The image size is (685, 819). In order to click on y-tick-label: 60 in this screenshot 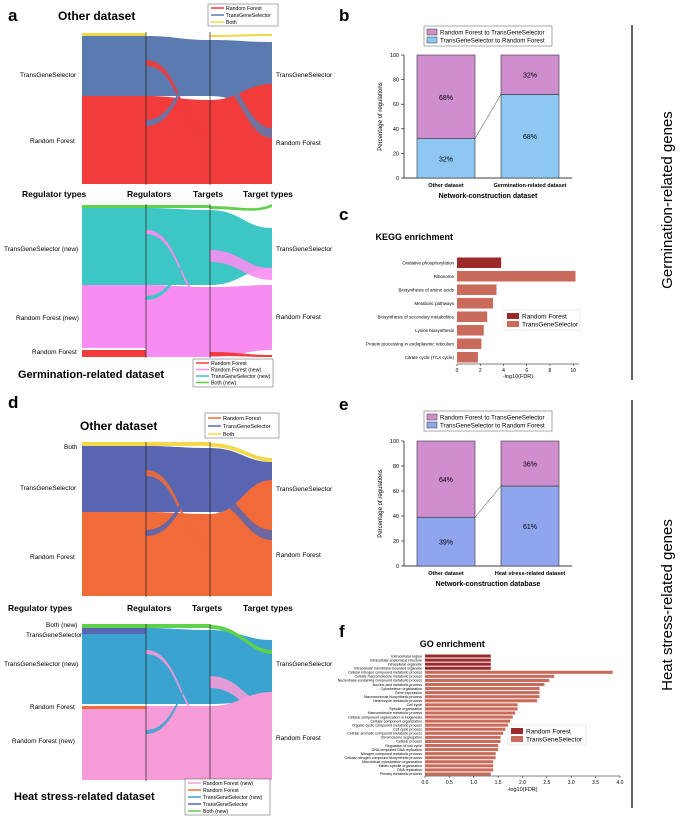, I will do `click(396, 492)`.